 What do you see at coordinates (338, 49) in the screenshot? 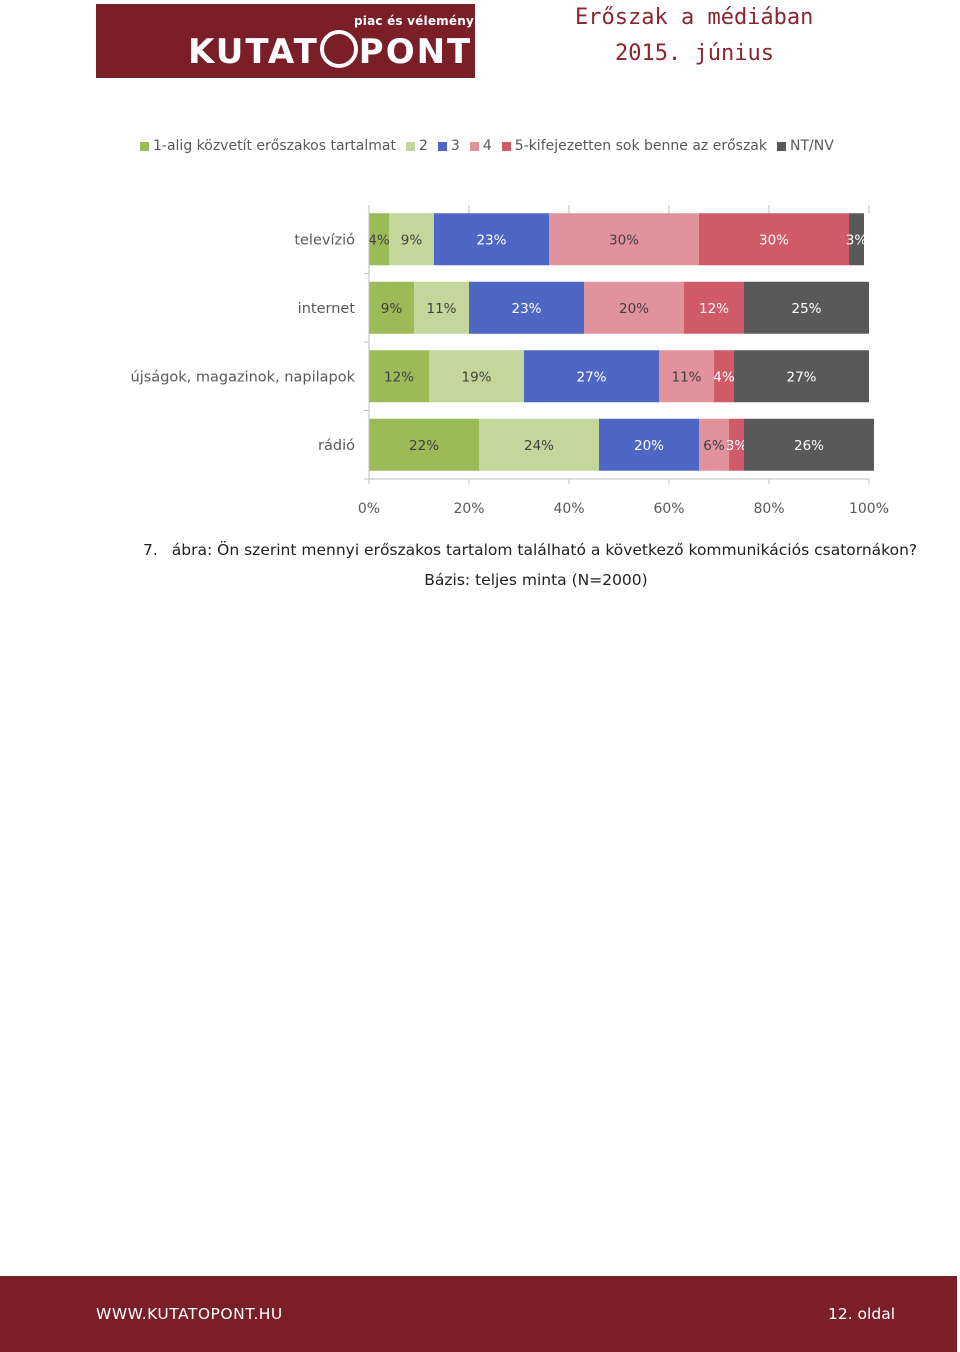
I see `logo-ring-icon` at bounding box center [338, 49].